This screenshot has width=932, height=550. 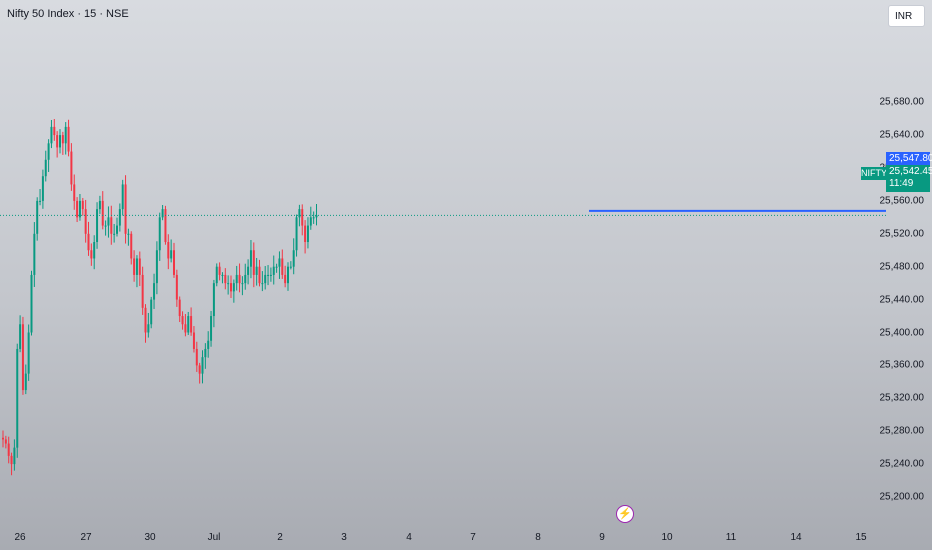 What do you see at coordinates (902, 201) in the screenshot?
I see `y-tick-label: 25,560.00` at bounding box center [902, 201].